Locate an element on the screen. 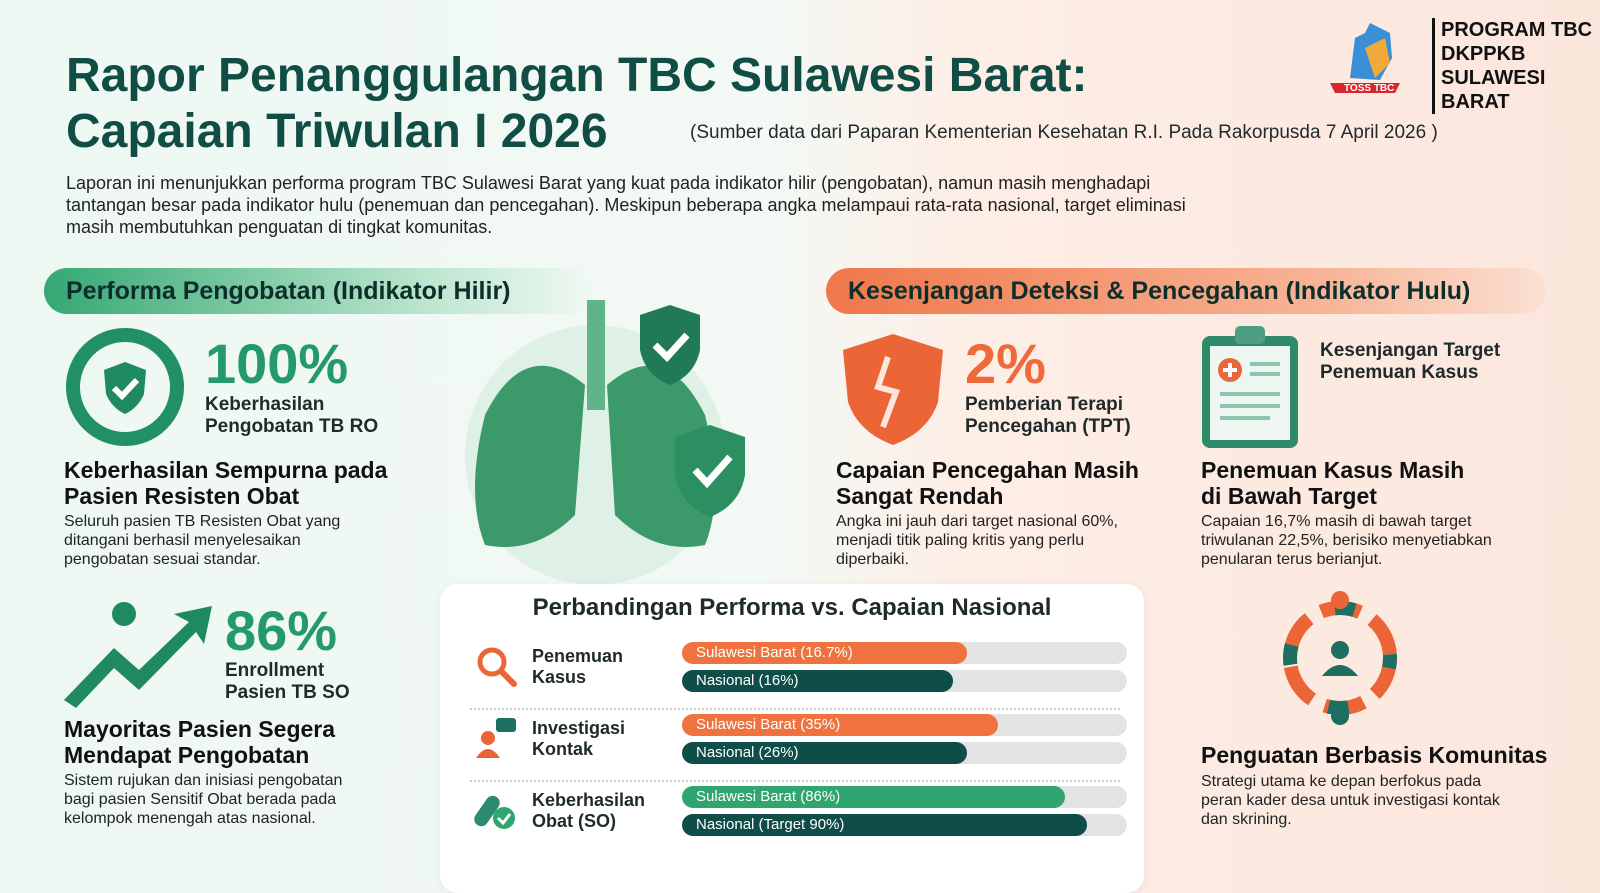 This screenshot has height=893, width=1600. bar-track: Sulawesi Barat (16.7%) is located at coordinates (904, 653).